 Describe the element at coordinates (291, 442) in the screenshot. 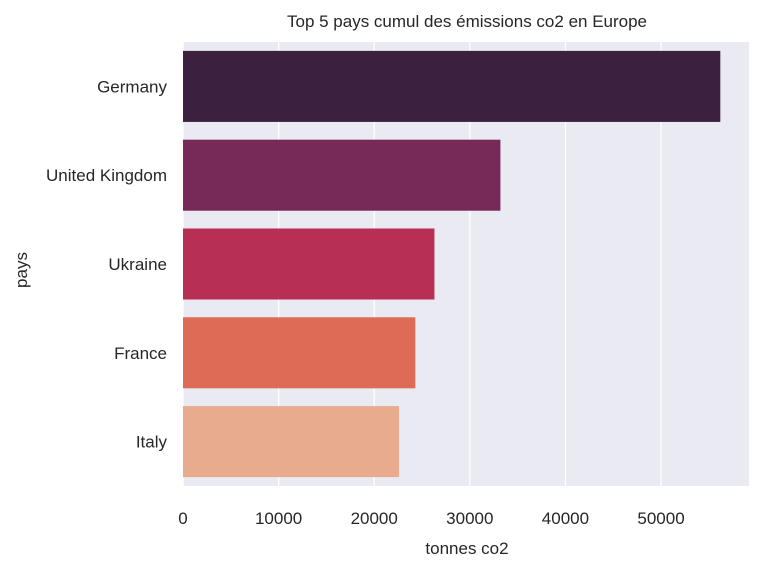

I see `bar-italy` at that location.